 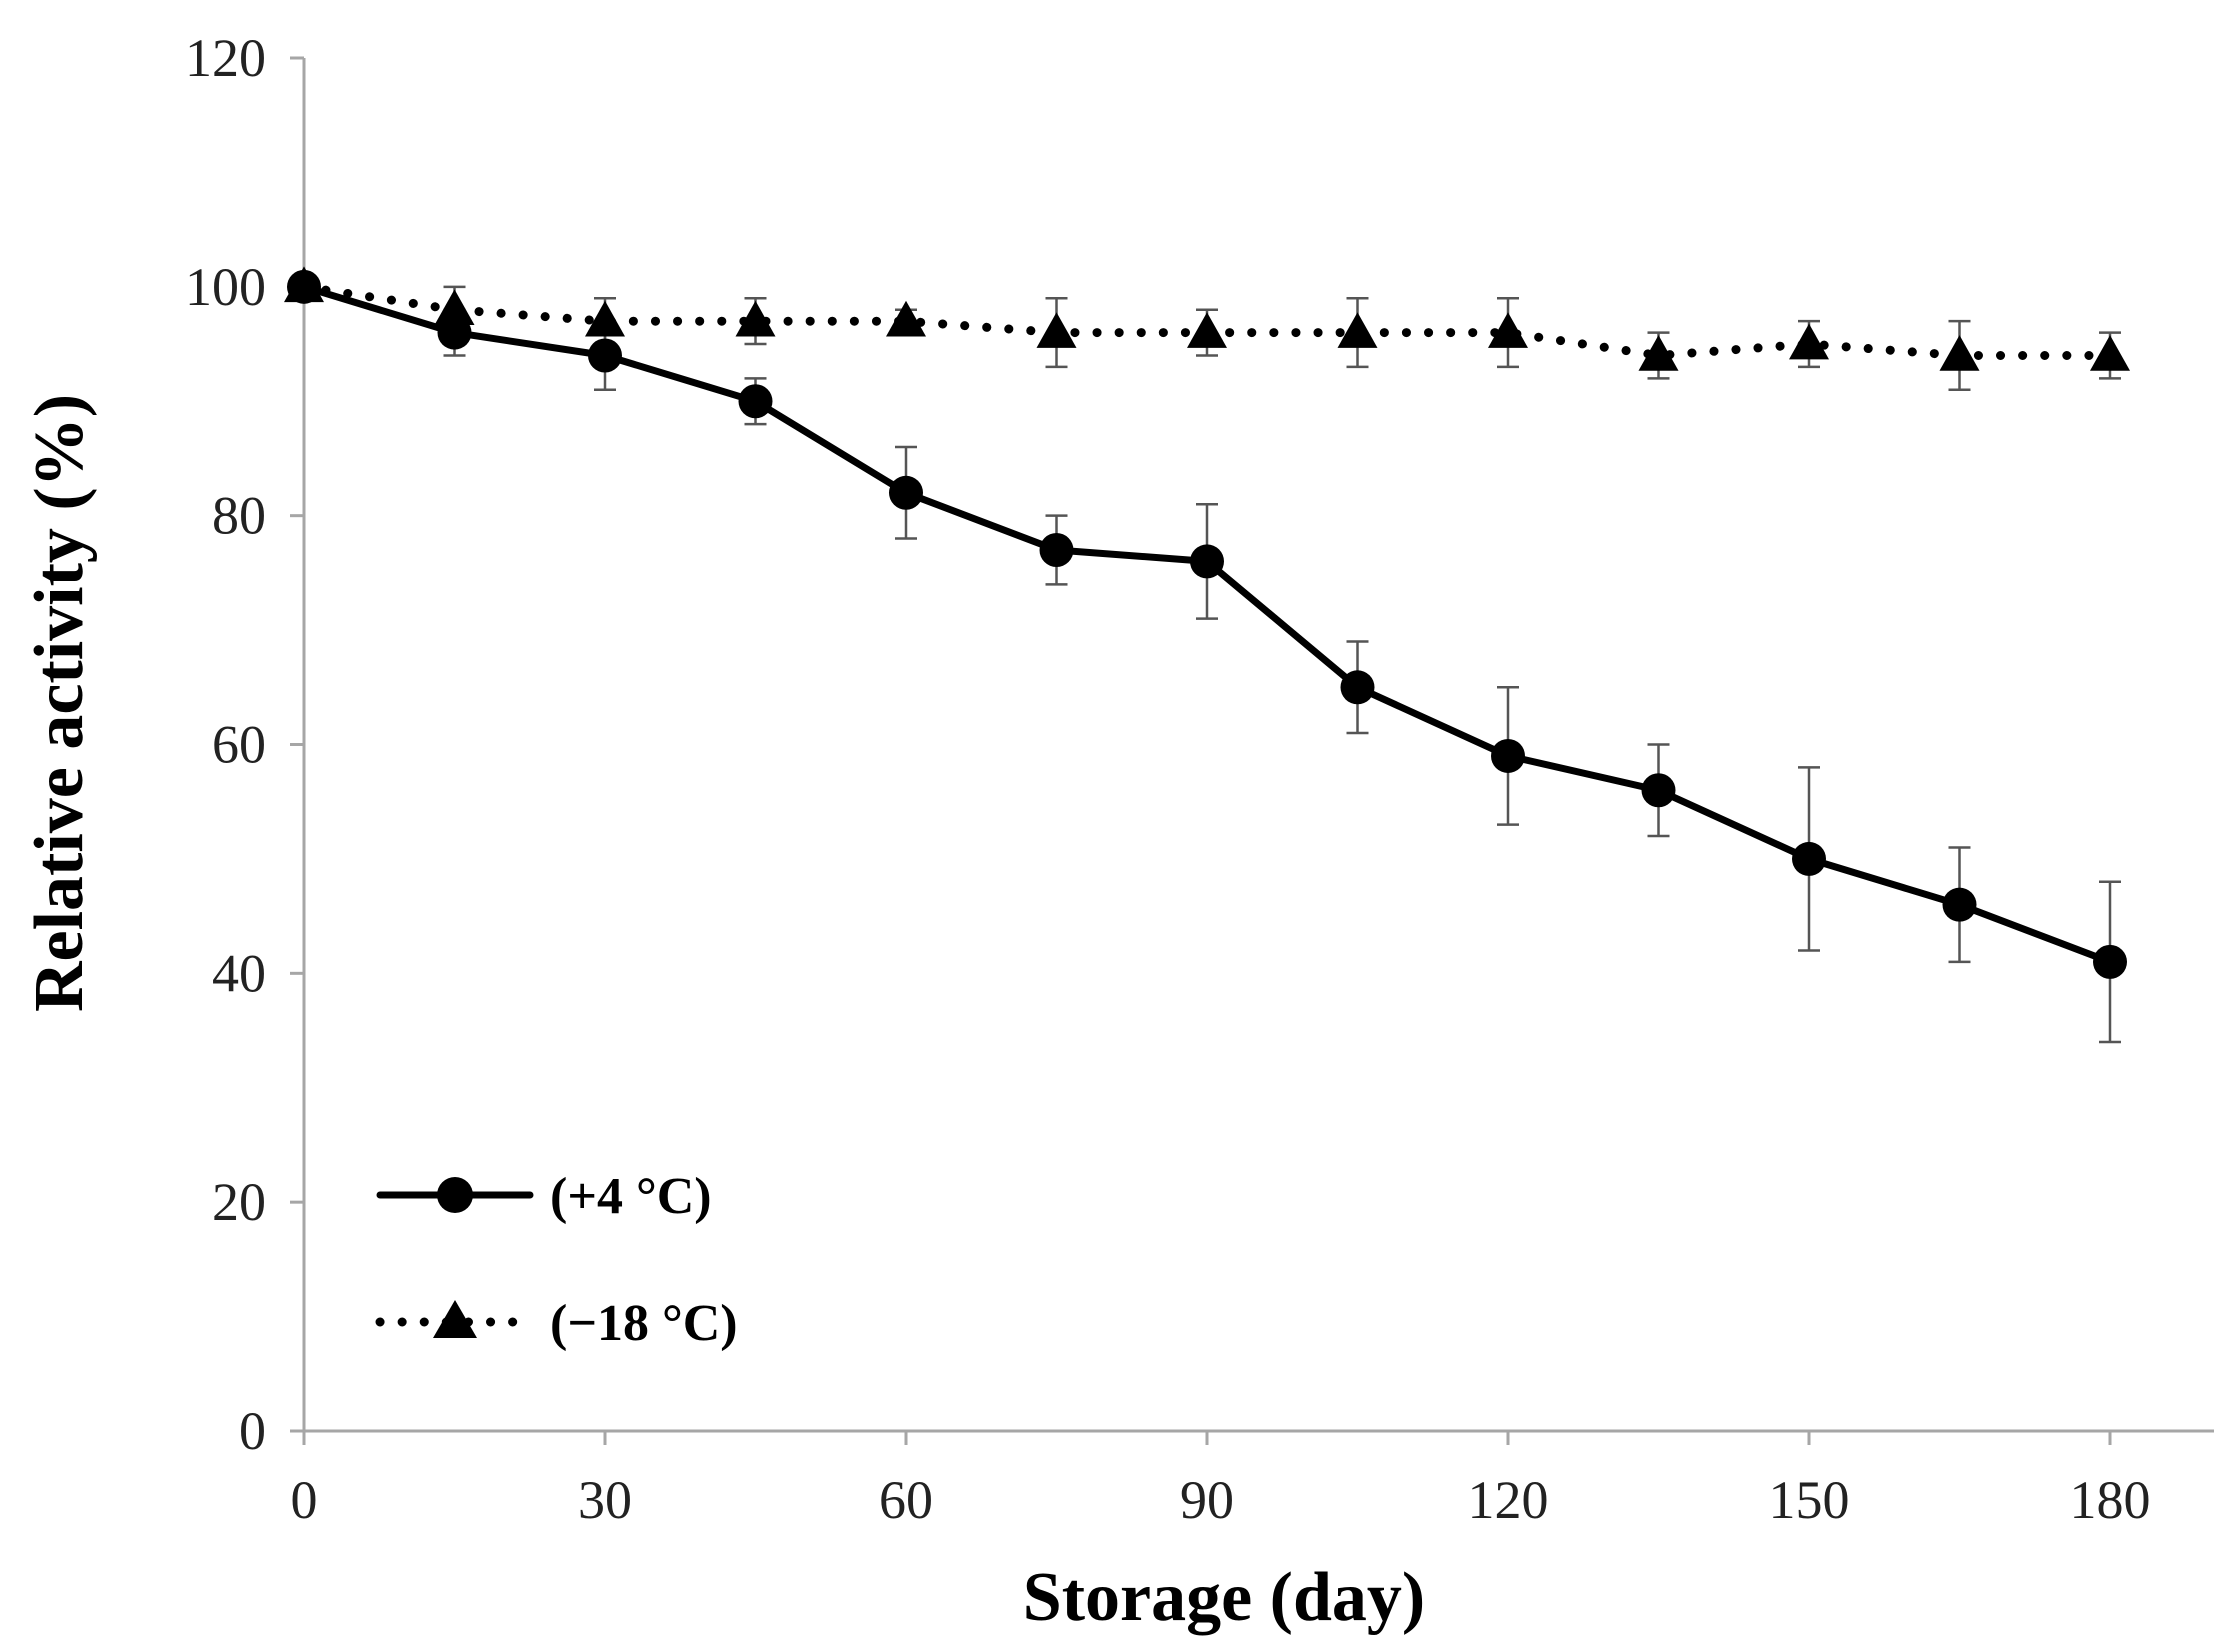 I want to click on legend-label-minus18: (−18 °C), so click(x=644, y=1323).